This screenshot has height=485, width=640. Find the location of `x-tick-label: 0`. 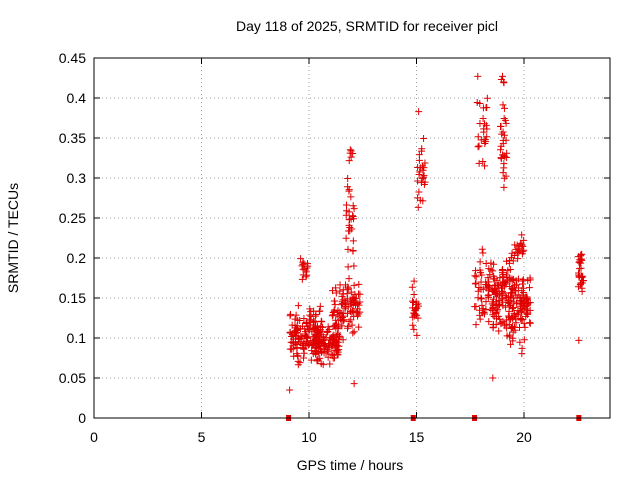

x-tick-label: 0 is located at coordinates (94, 437).